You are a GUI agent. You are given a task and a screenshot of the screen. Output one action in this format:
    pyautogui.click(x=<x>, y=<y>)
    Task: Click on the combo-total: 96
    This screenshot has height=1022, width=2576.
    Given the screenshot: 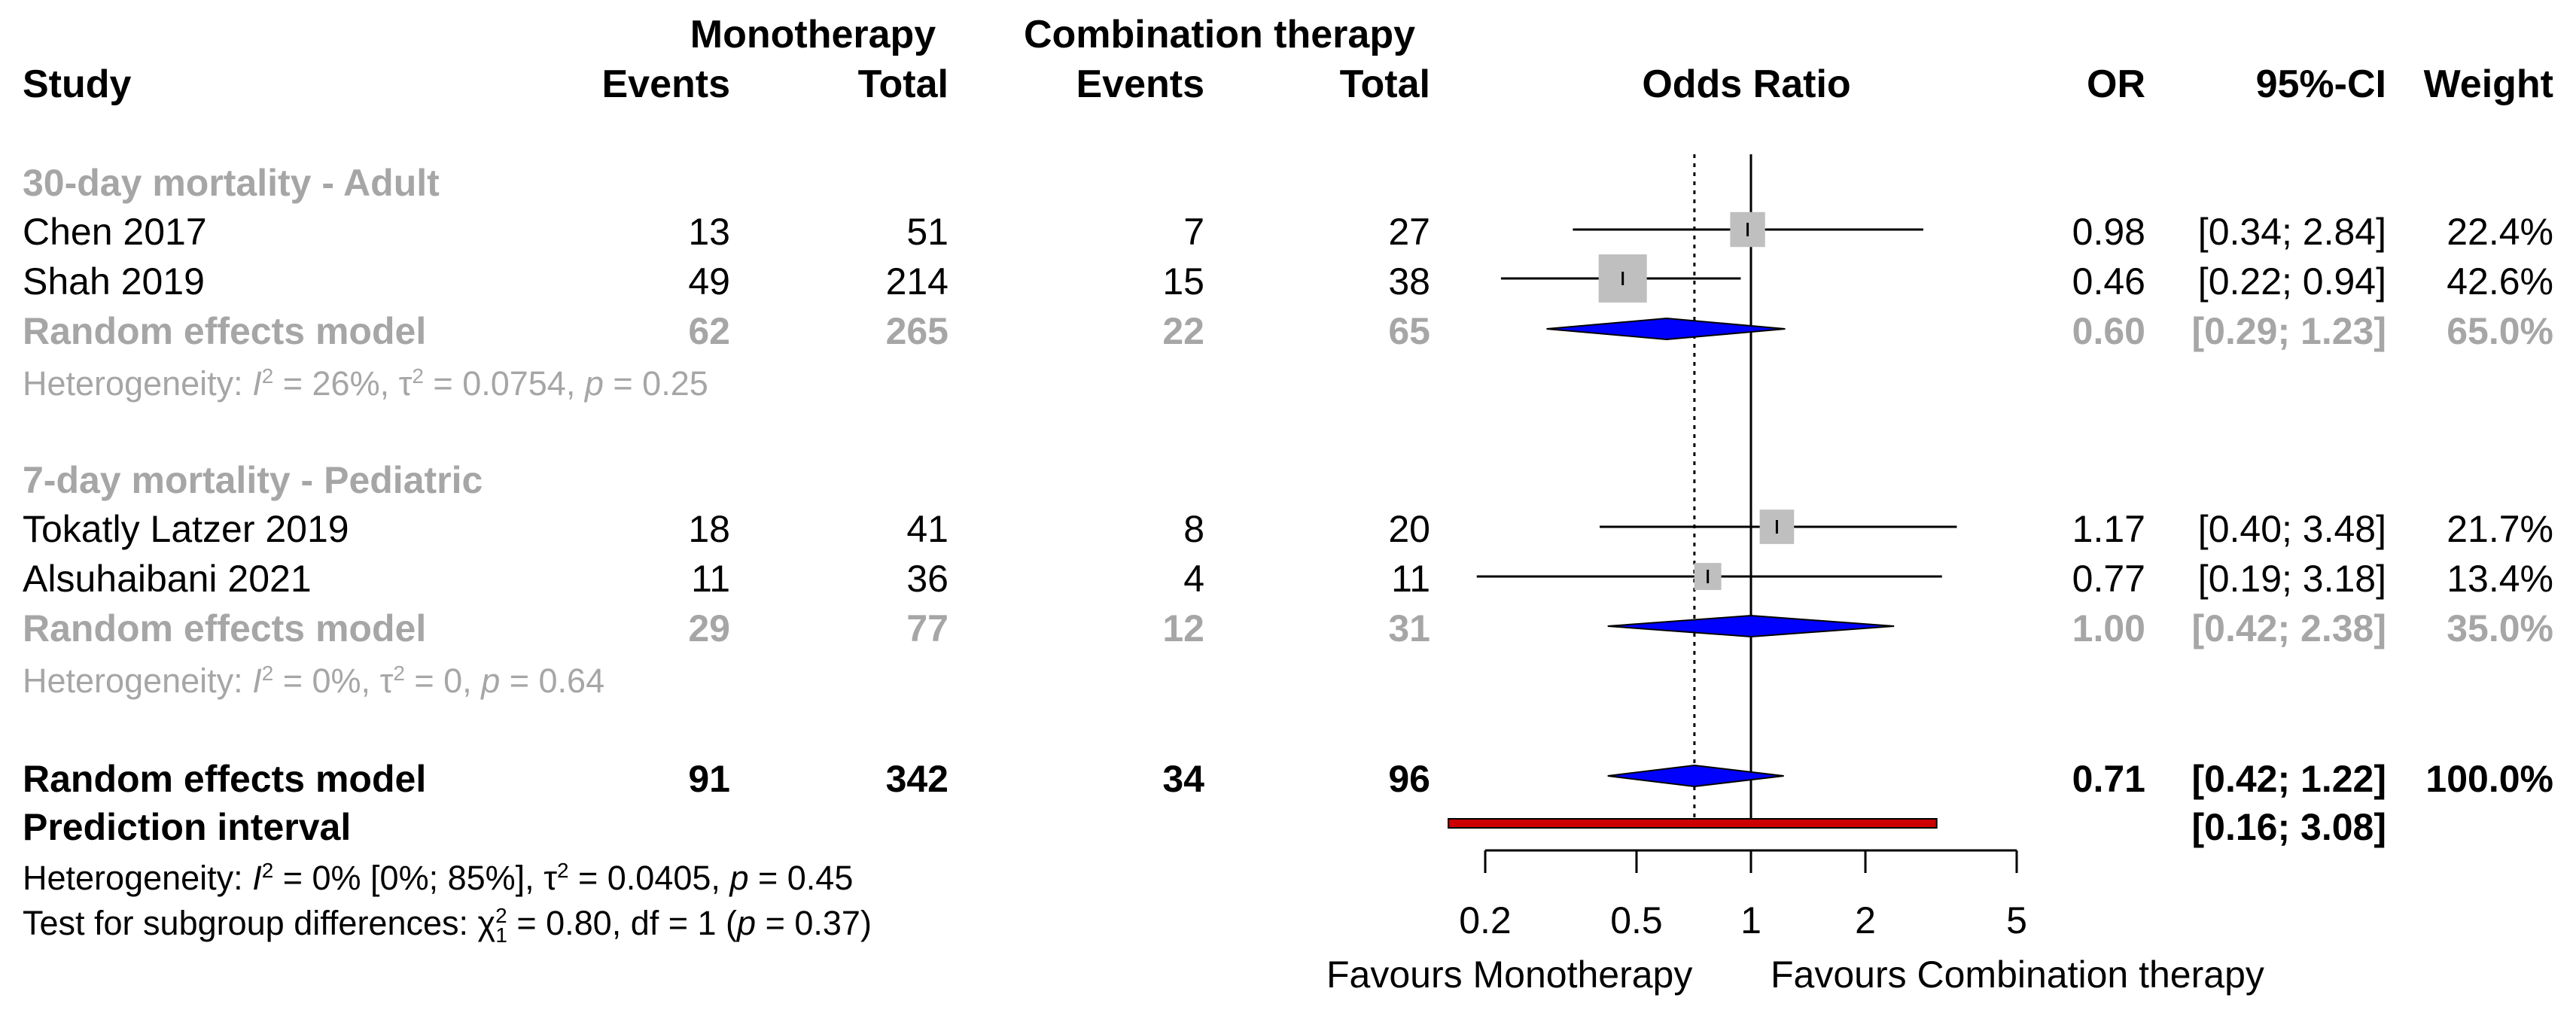 What is the action you would take?
    pyautogui.click(x=1409, y=779)
    